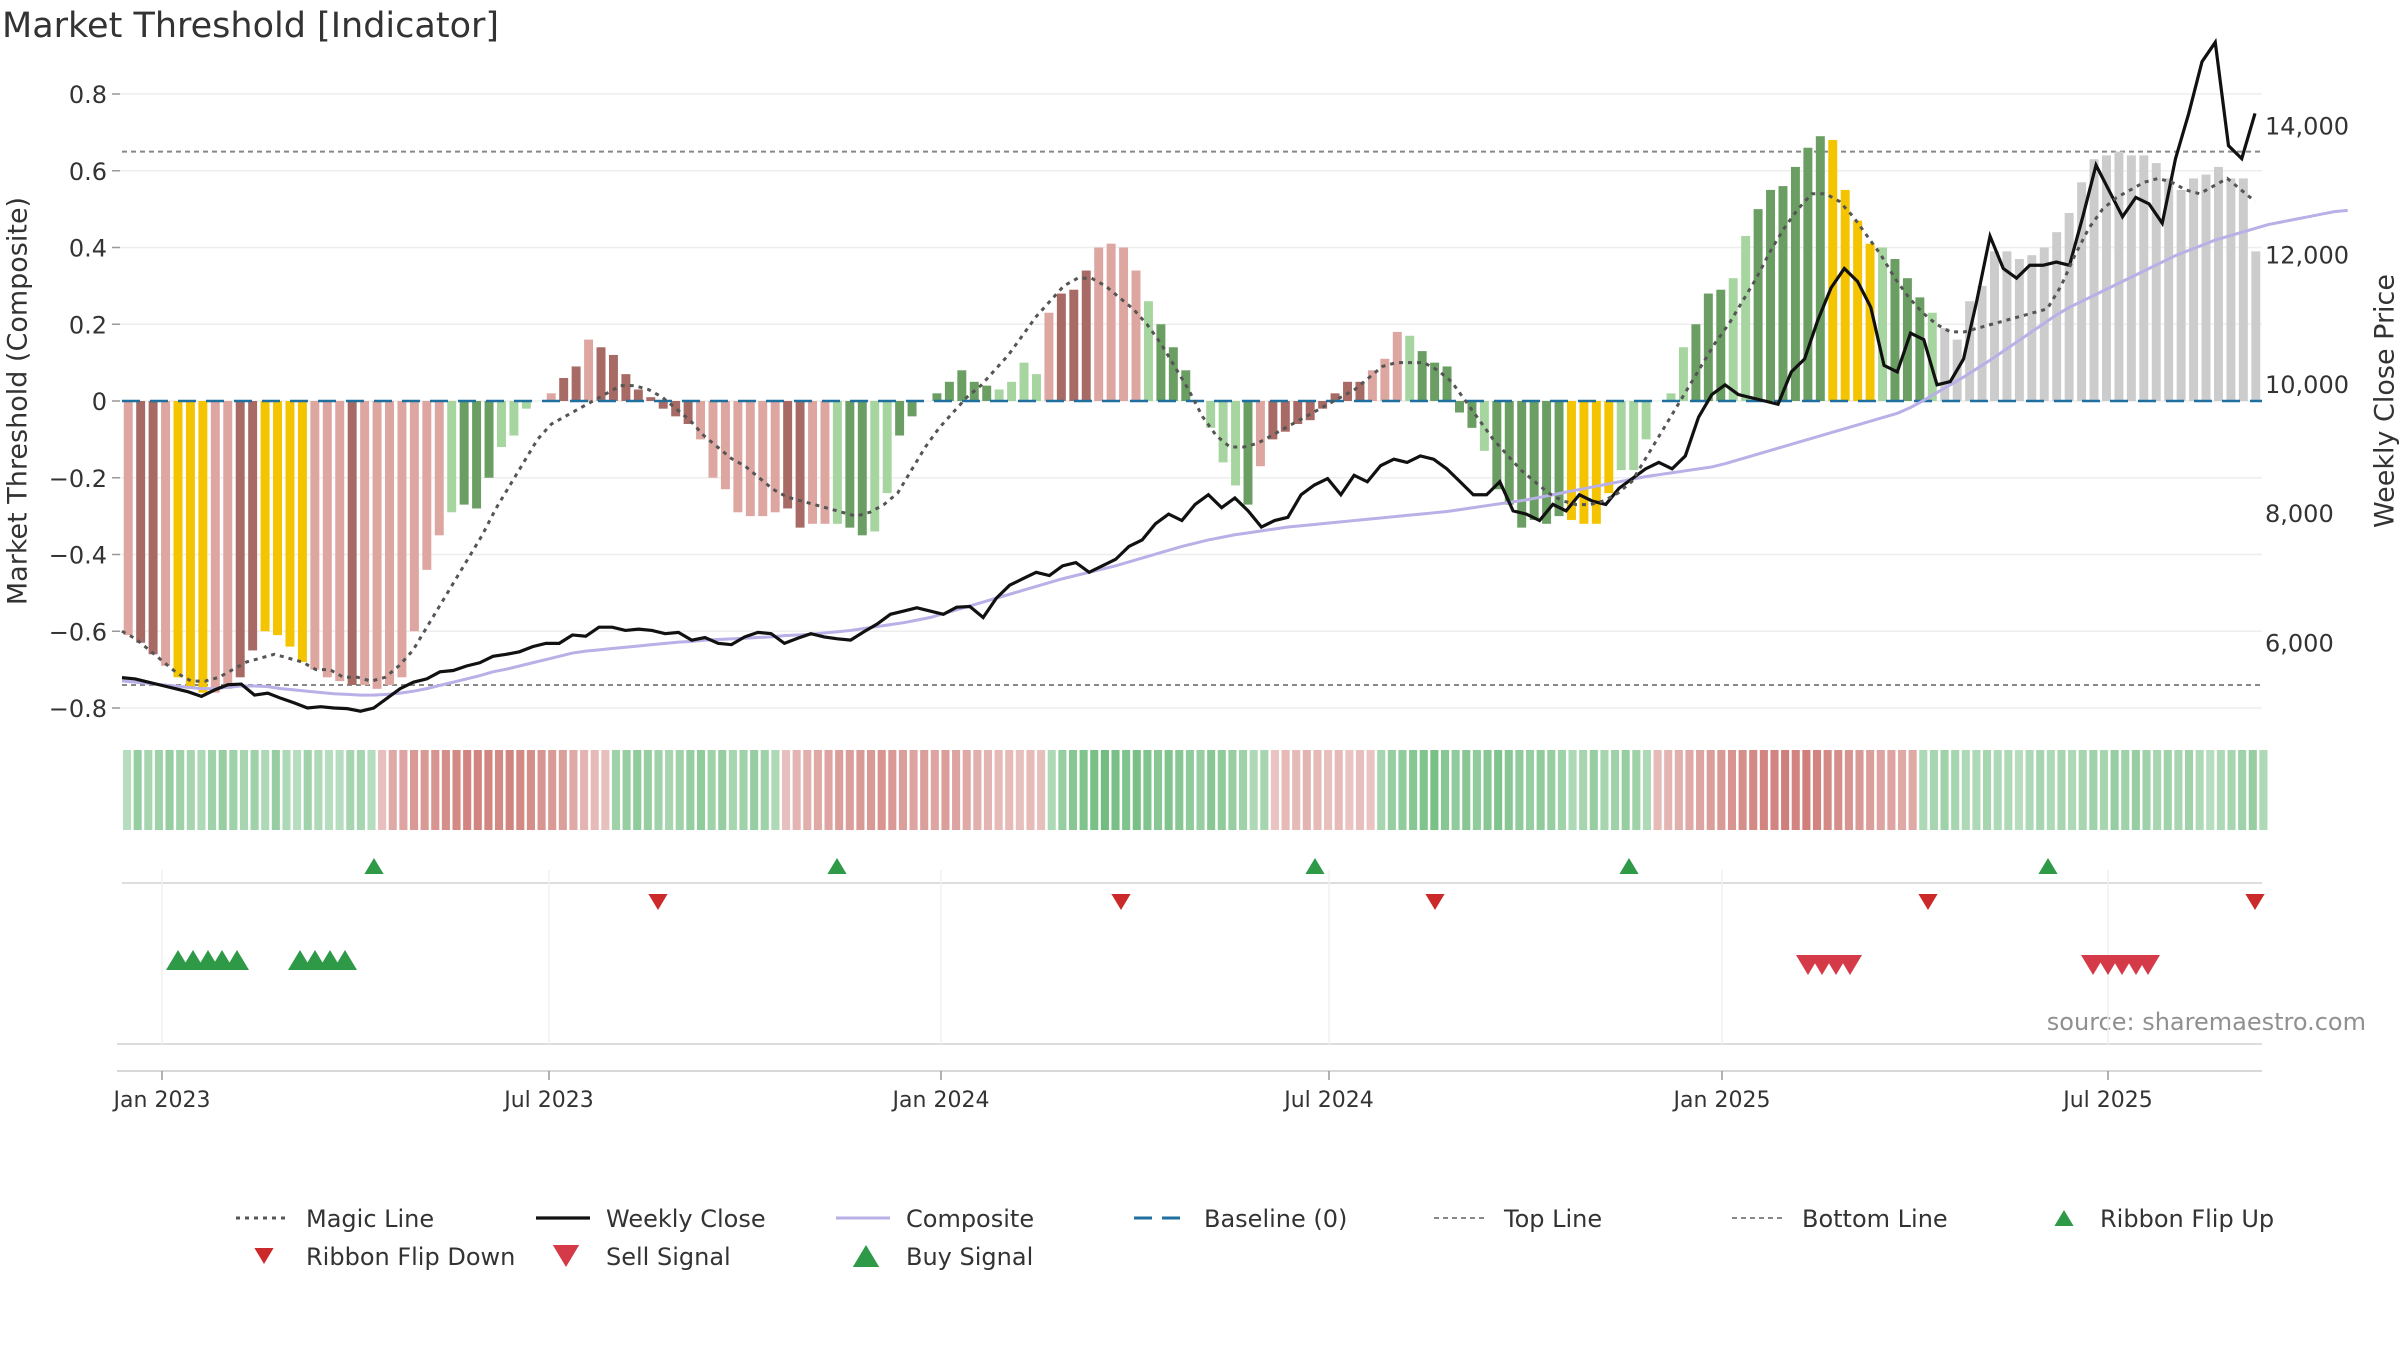 The image size is (2400, 1350). Describe the element at coordinates (866, 1256) in the screenshot. I see `legend-swatch` at that location.